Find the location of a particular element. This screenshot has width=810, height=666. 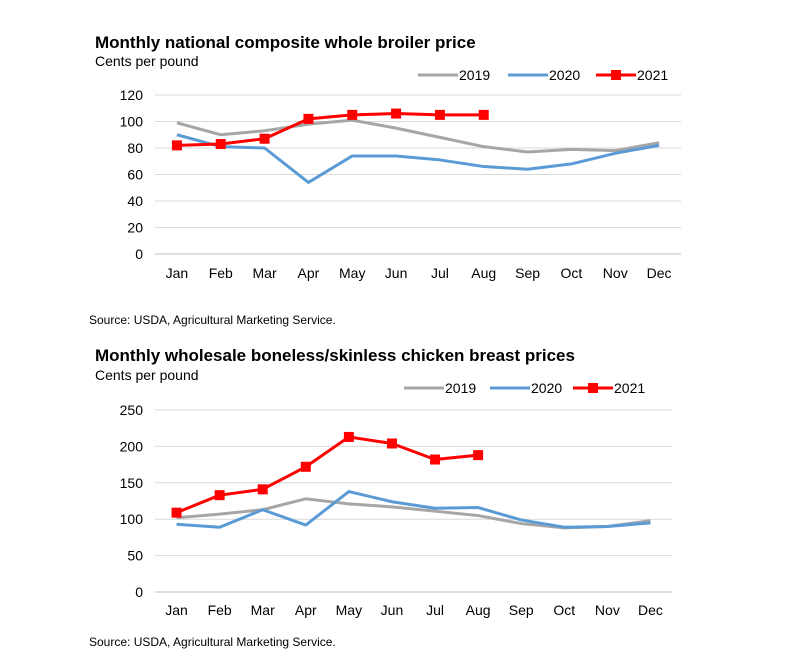

y-tick-label: 50 is located at coordinates (135, 556).